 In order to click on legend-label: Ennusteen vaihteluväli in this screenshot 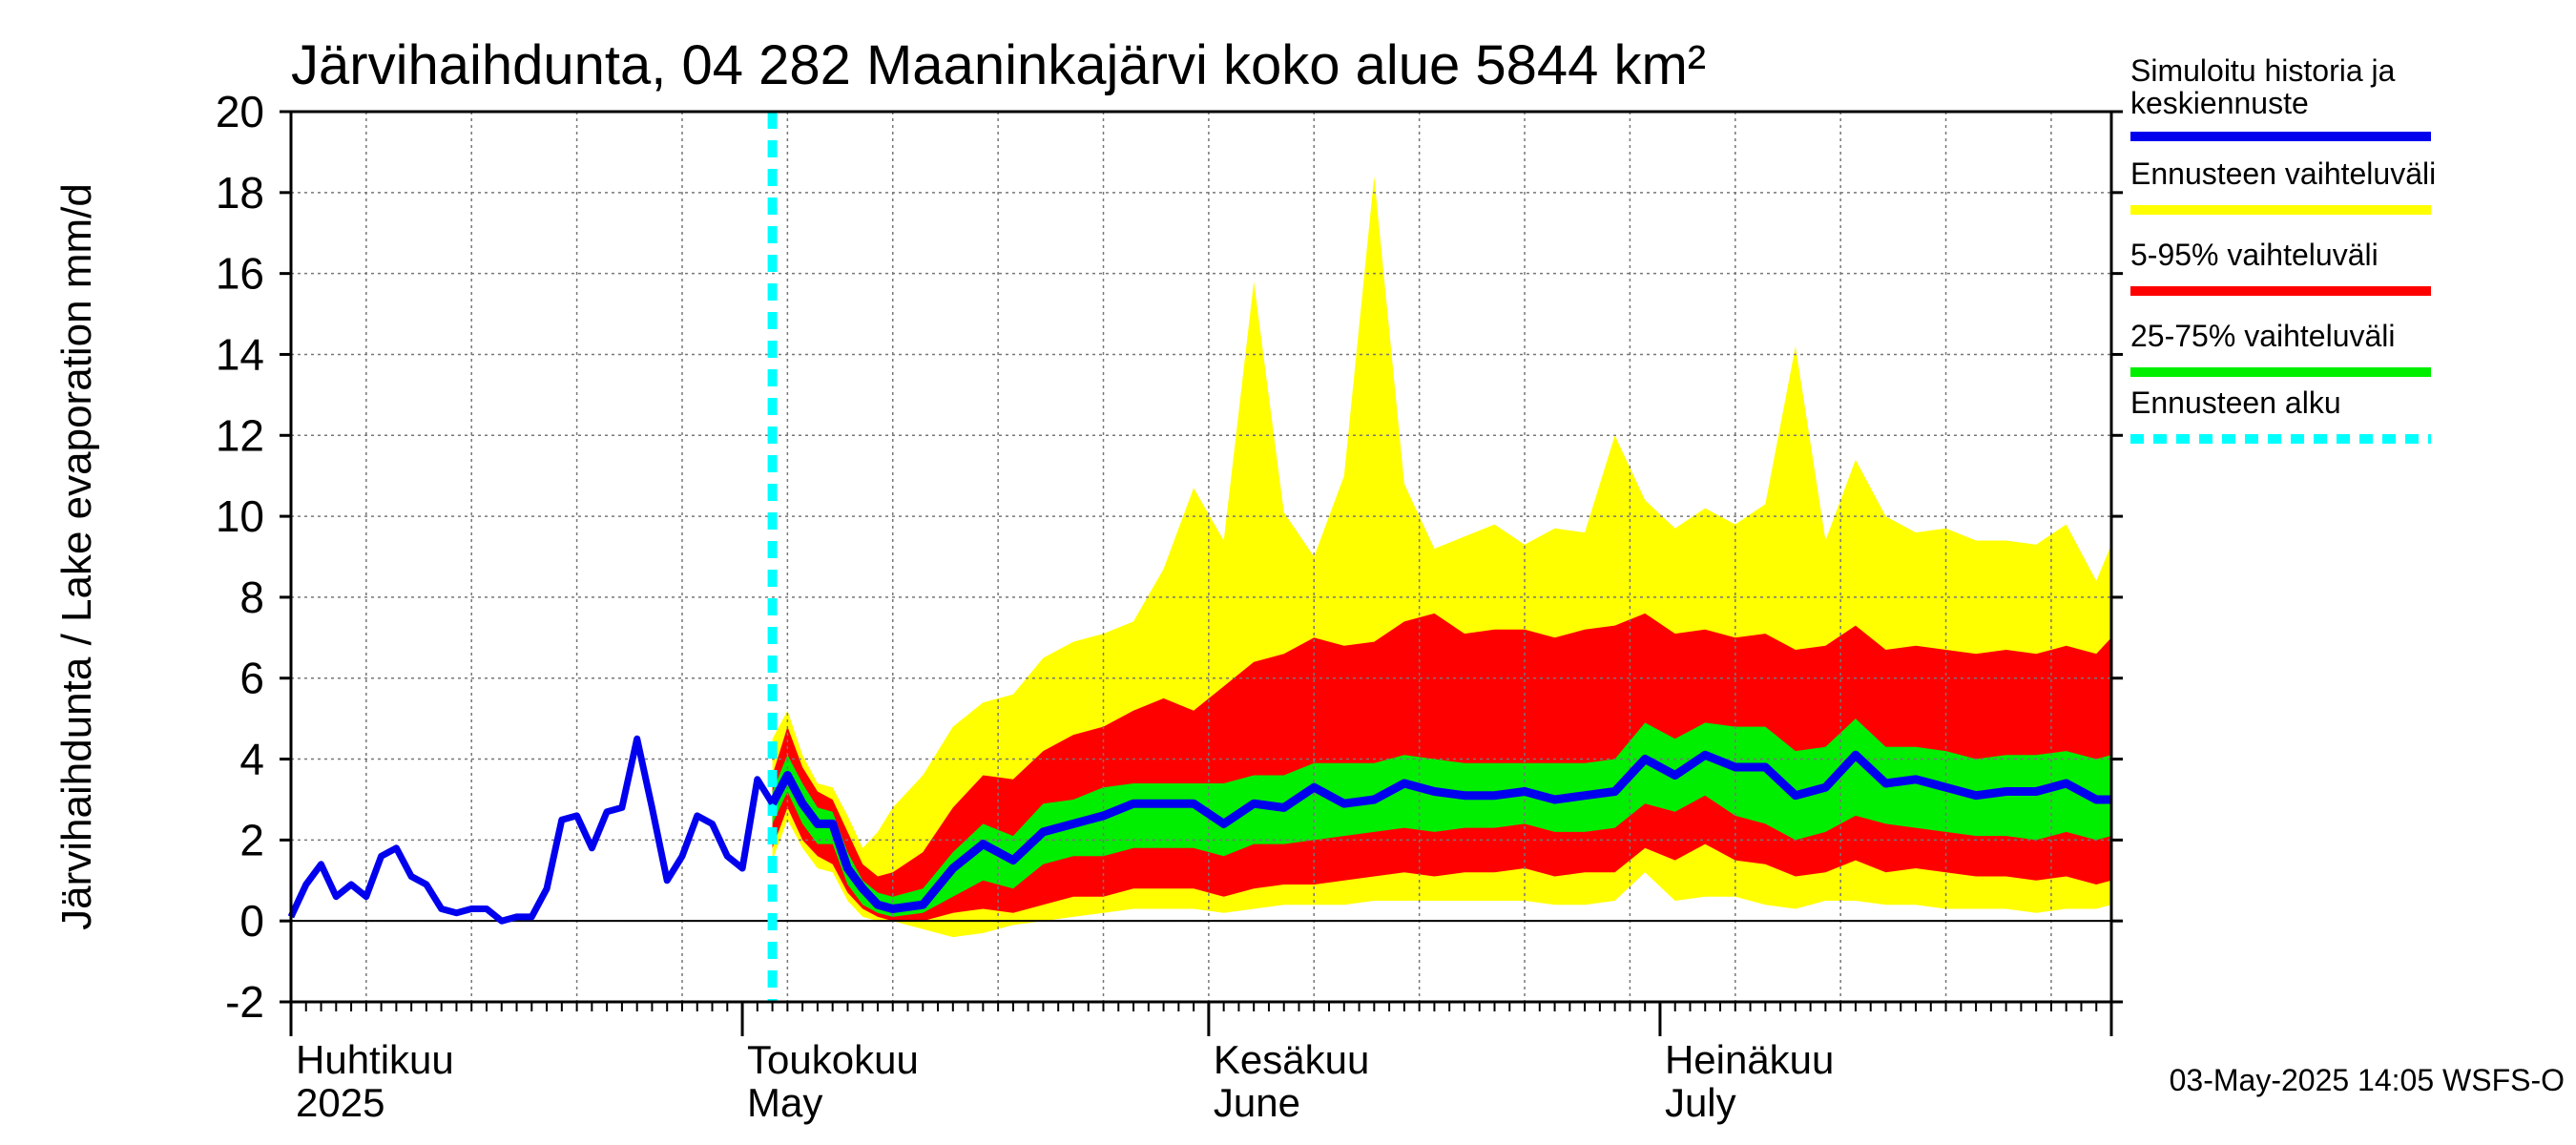, I will do `click(2283, 173)`.